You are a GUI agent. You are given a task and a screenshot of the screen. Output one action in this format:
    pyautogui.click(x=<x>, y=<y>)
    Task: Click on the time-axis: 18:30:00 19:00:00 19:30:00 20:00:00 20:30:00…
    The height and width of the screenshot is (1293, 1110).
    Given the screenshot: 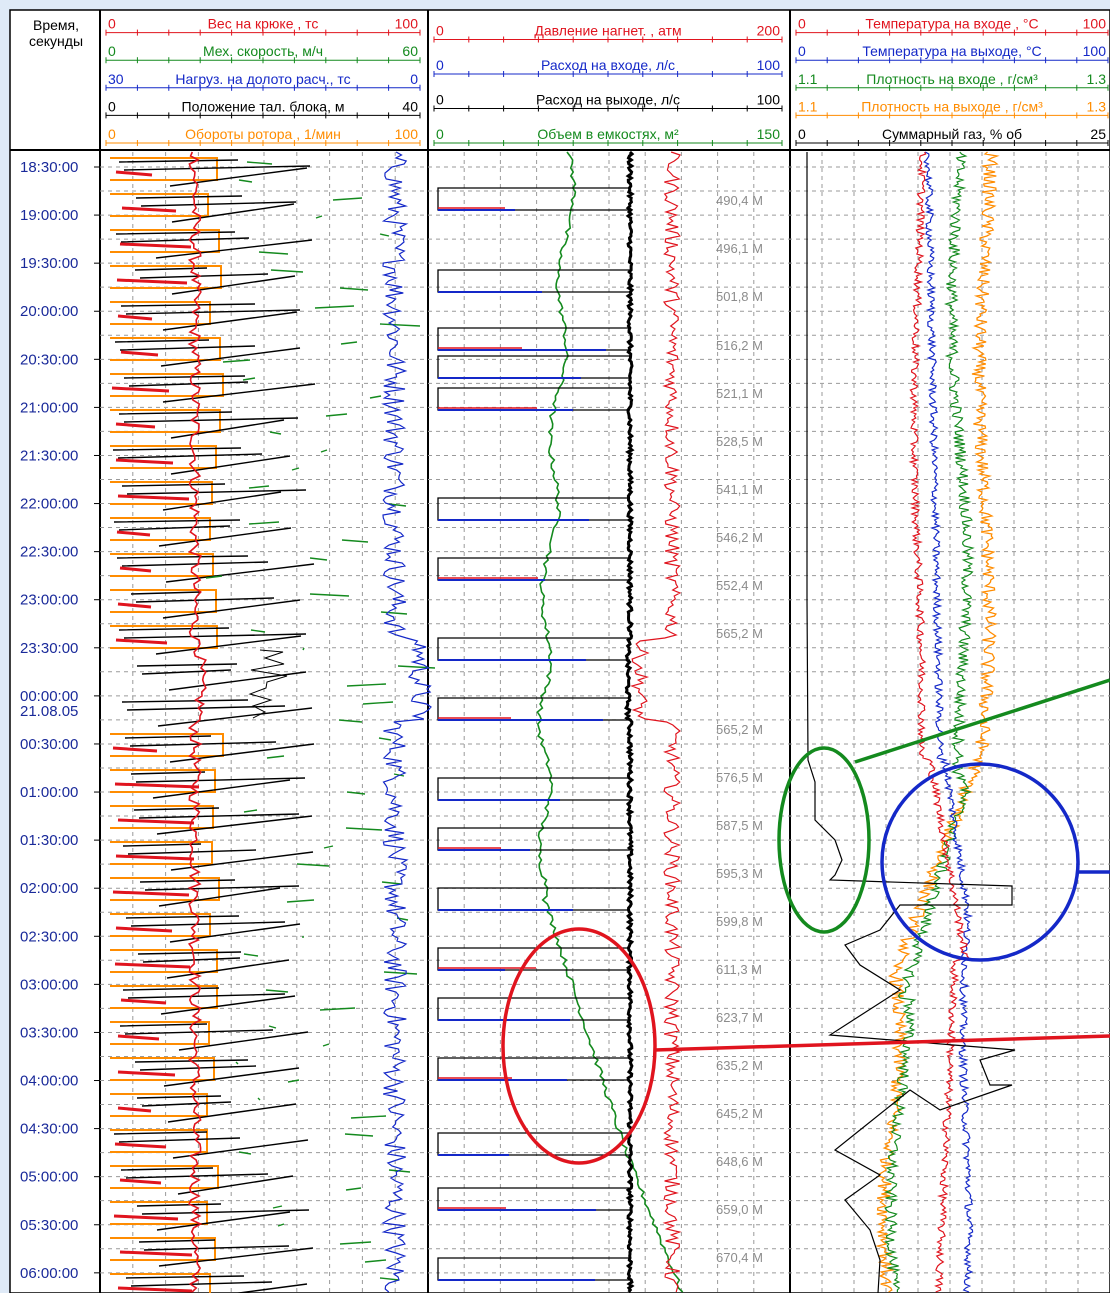 What is the action you would take?
    pyautogui.click(x=60, y=720)
    